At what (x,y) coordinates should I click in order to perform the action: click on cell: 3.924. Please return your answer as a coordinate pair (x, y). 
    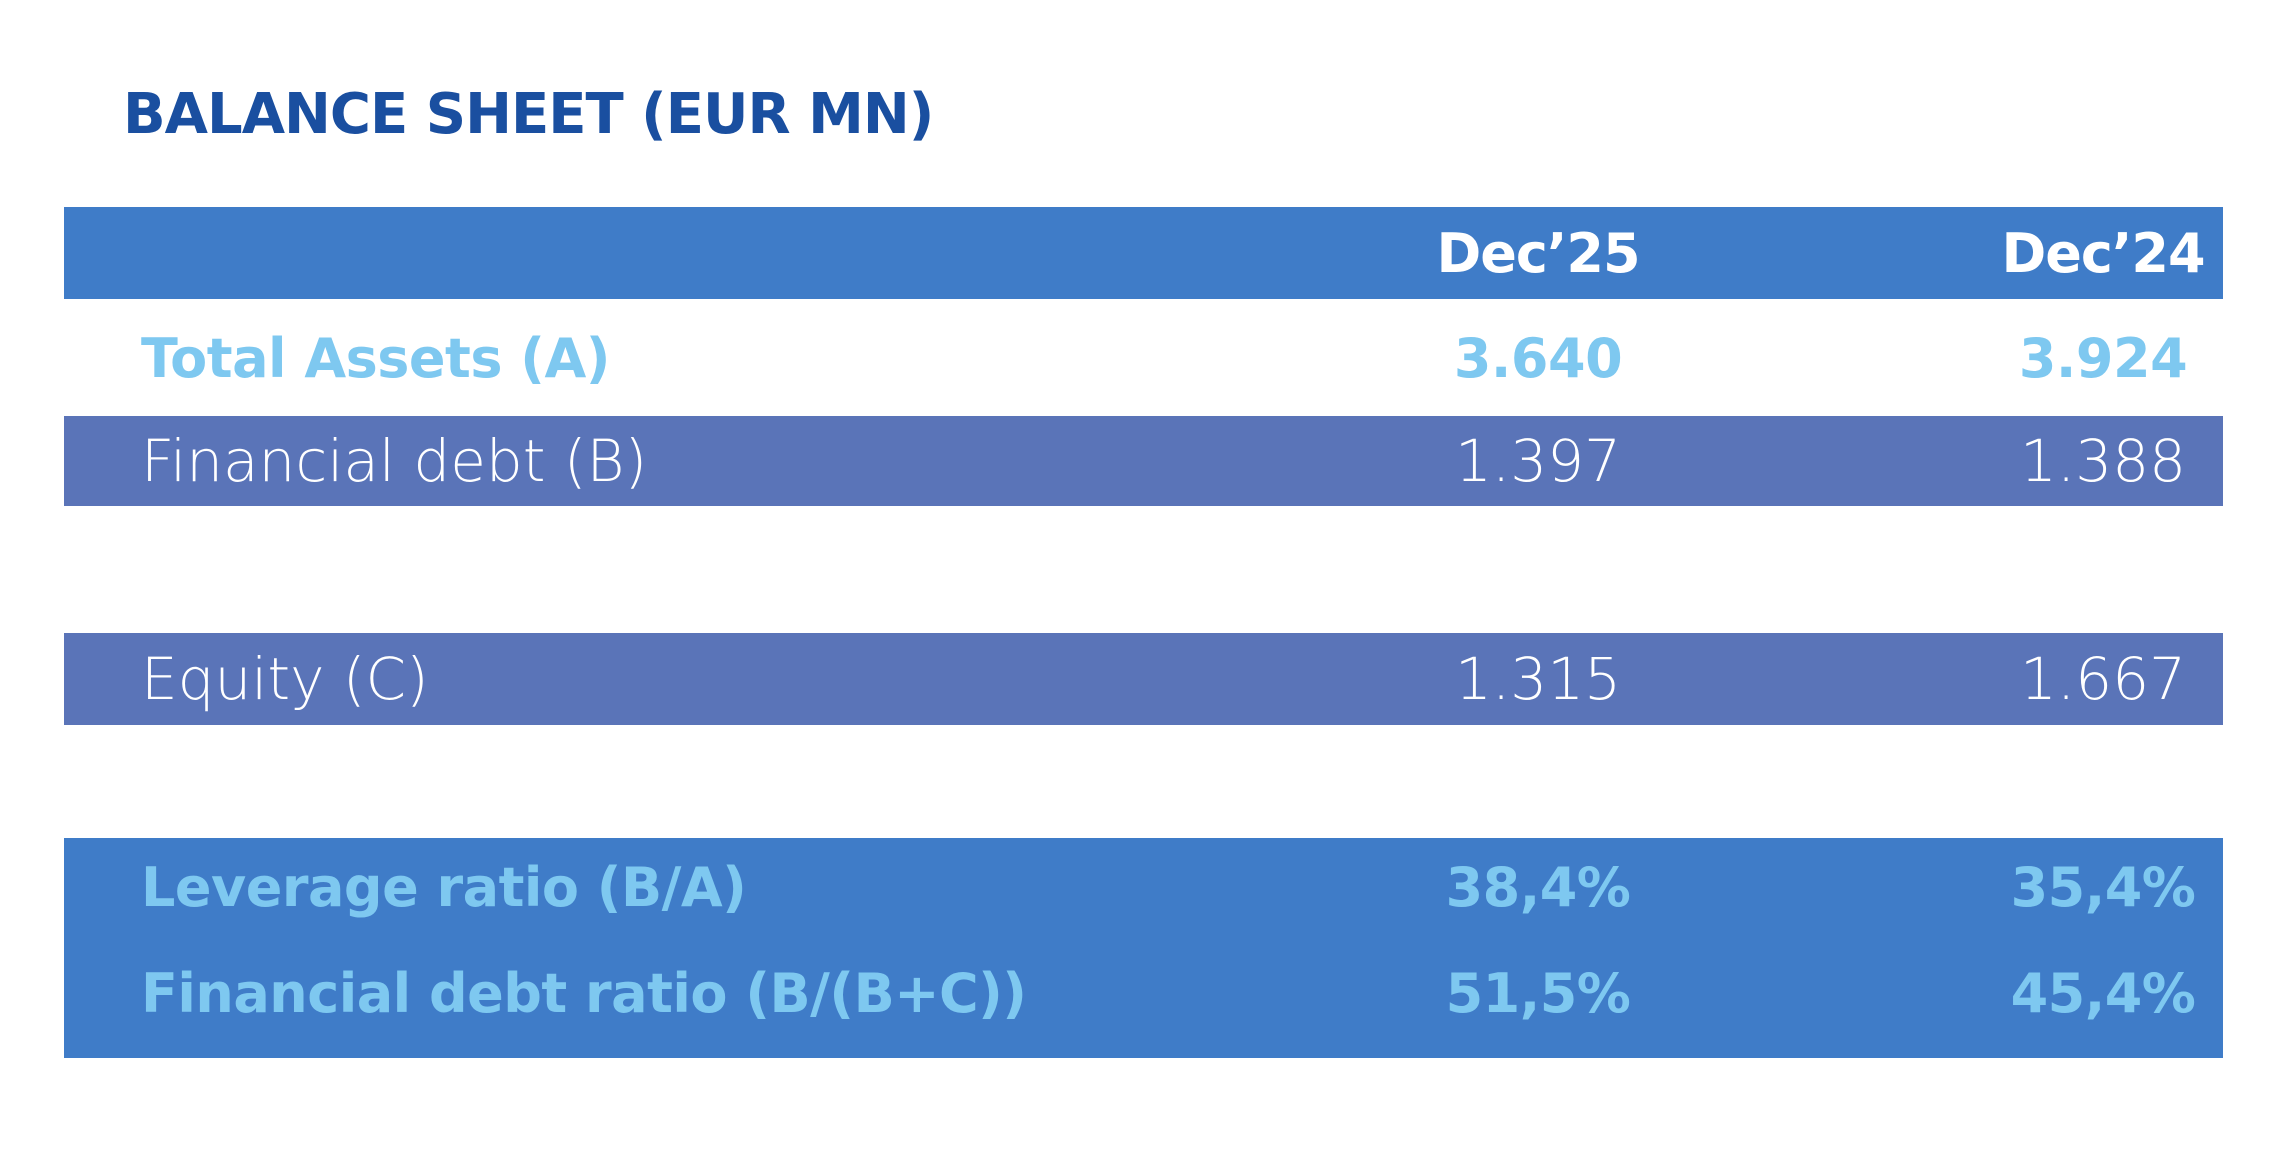
    Looking at the image, I should click on (2103, 358).